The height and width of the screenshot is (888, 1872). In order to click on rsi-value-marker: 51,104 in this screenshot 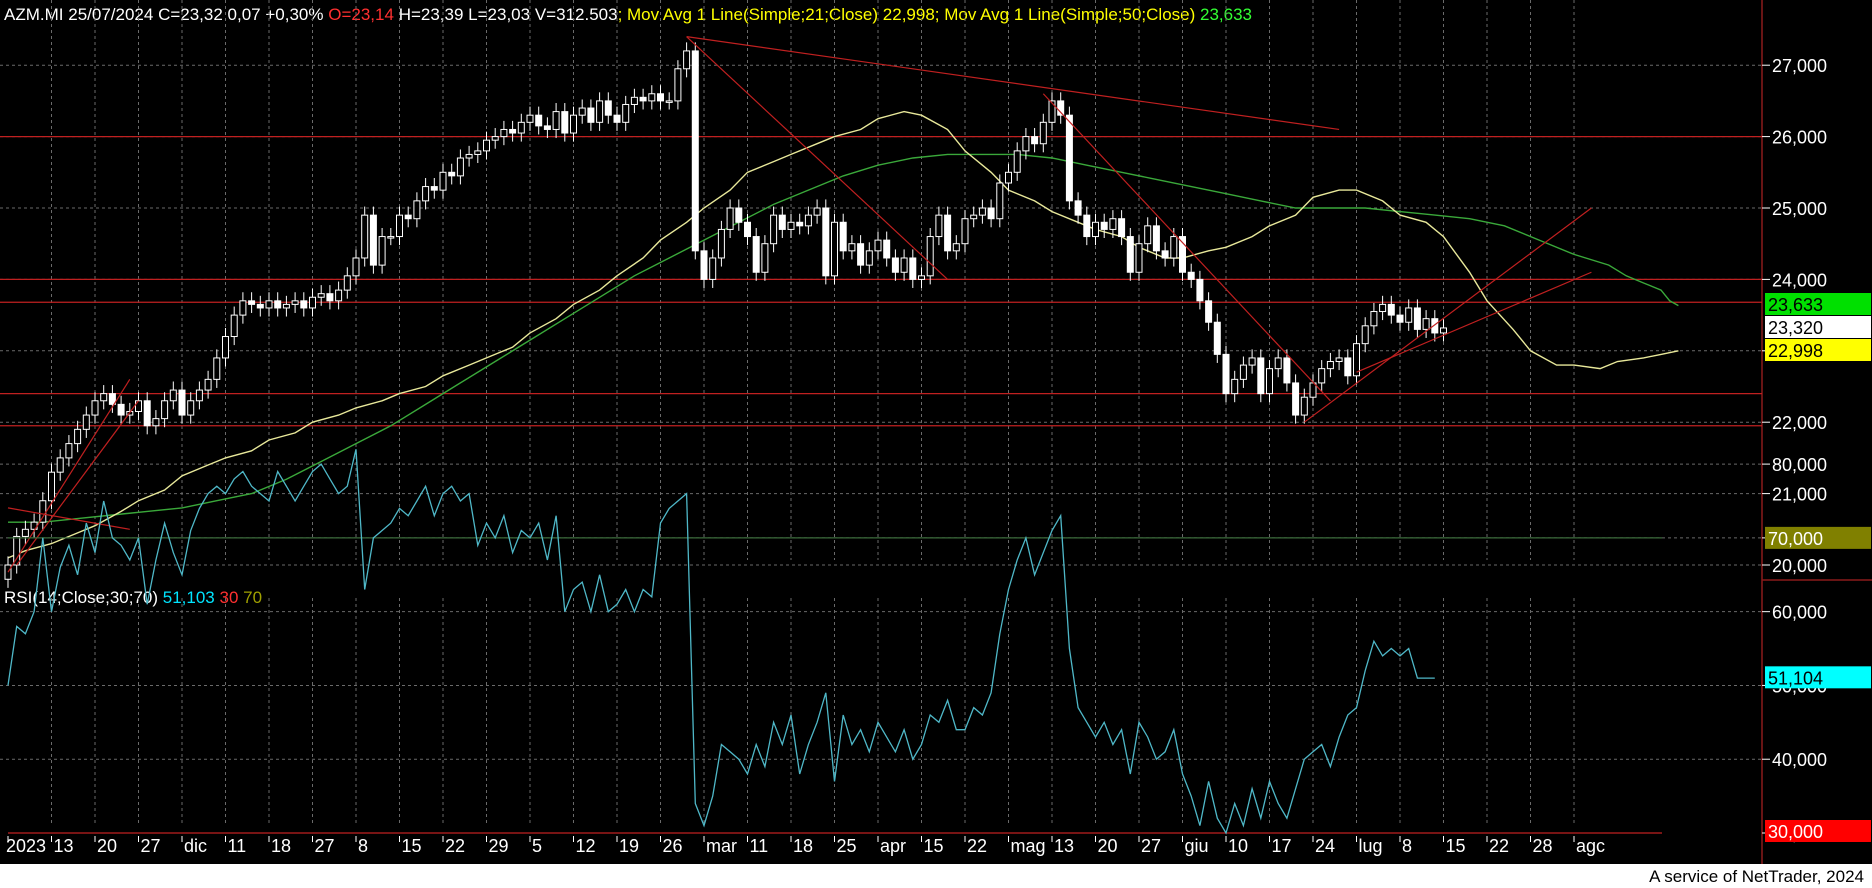, I will do `click(1795, 678)`.